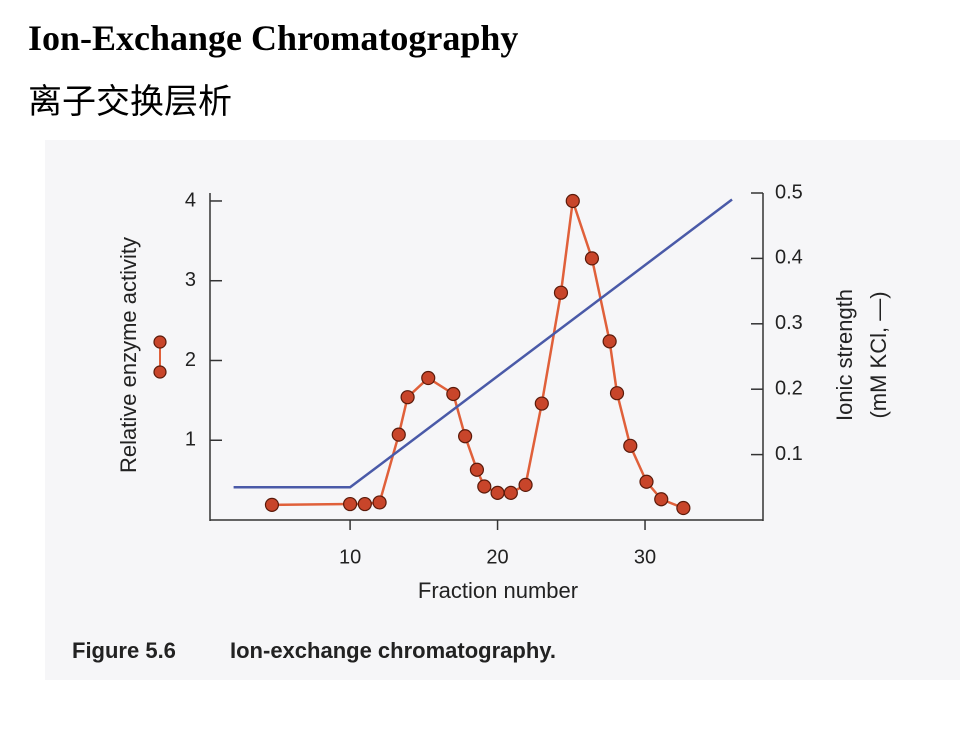 This screenshot has width=980, height=735. What do you see at coordinates (350, 557) in the screenshot?
I see `x-tick-label: 10` at bounding box center [350, 557].